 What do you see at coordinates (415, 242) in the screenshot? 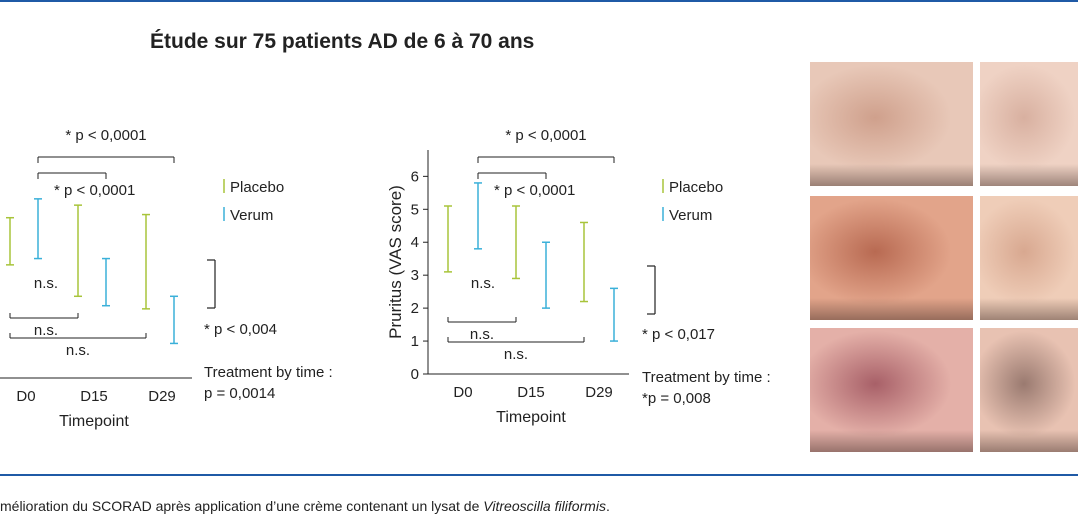
I see `chart2-y-tick-label: 4` at bounding box center [415, 242].